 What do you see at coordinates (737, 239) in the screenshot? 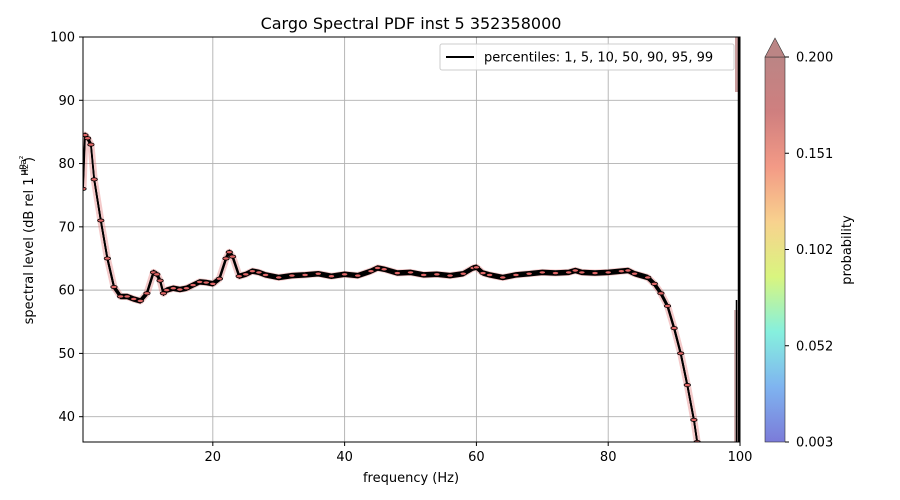
I see `high-frequency-edge-band` at bounding box center [737, 239].